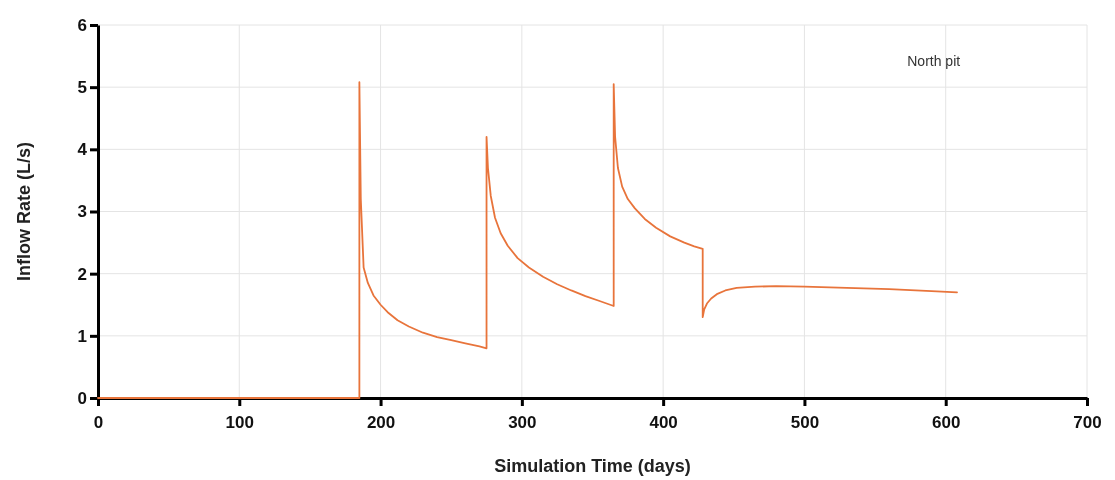  Describe the element at coordinates (82, 25) in the screenshot. I see `y-tick-label: 6` at that location.